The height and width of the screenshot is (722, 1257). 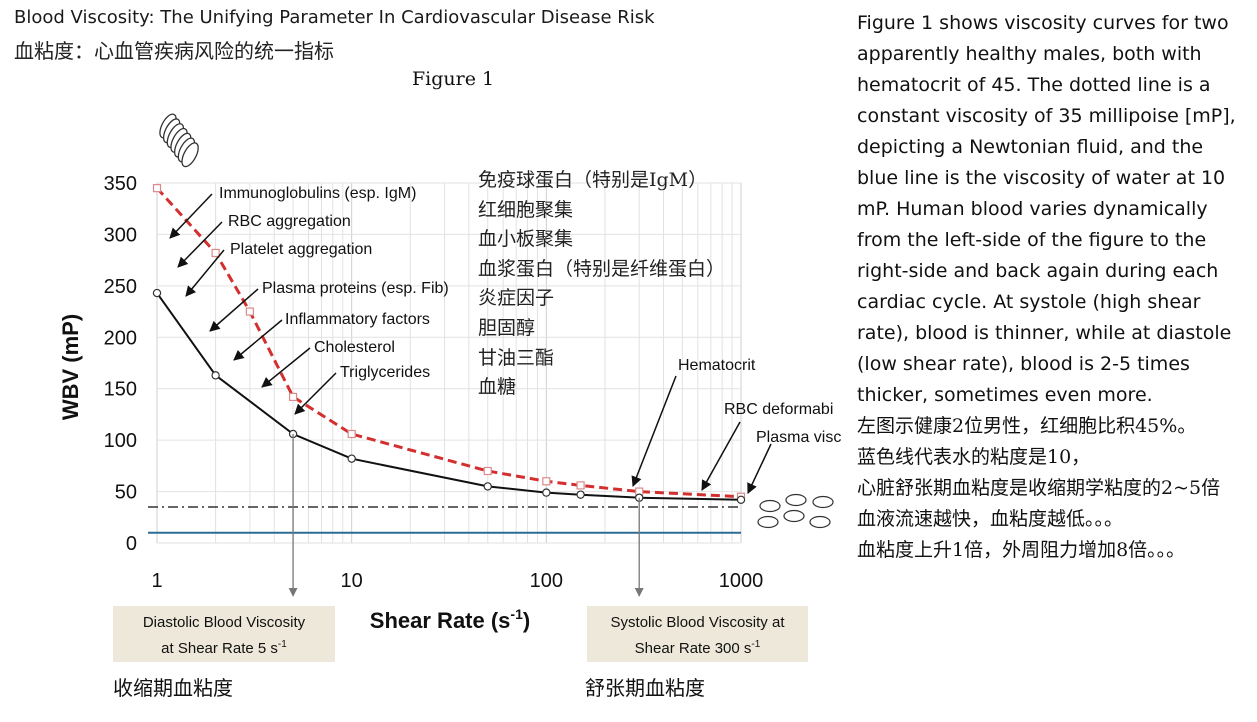 I want to click on y-tick-label: 300, so click(x=120, y=235).